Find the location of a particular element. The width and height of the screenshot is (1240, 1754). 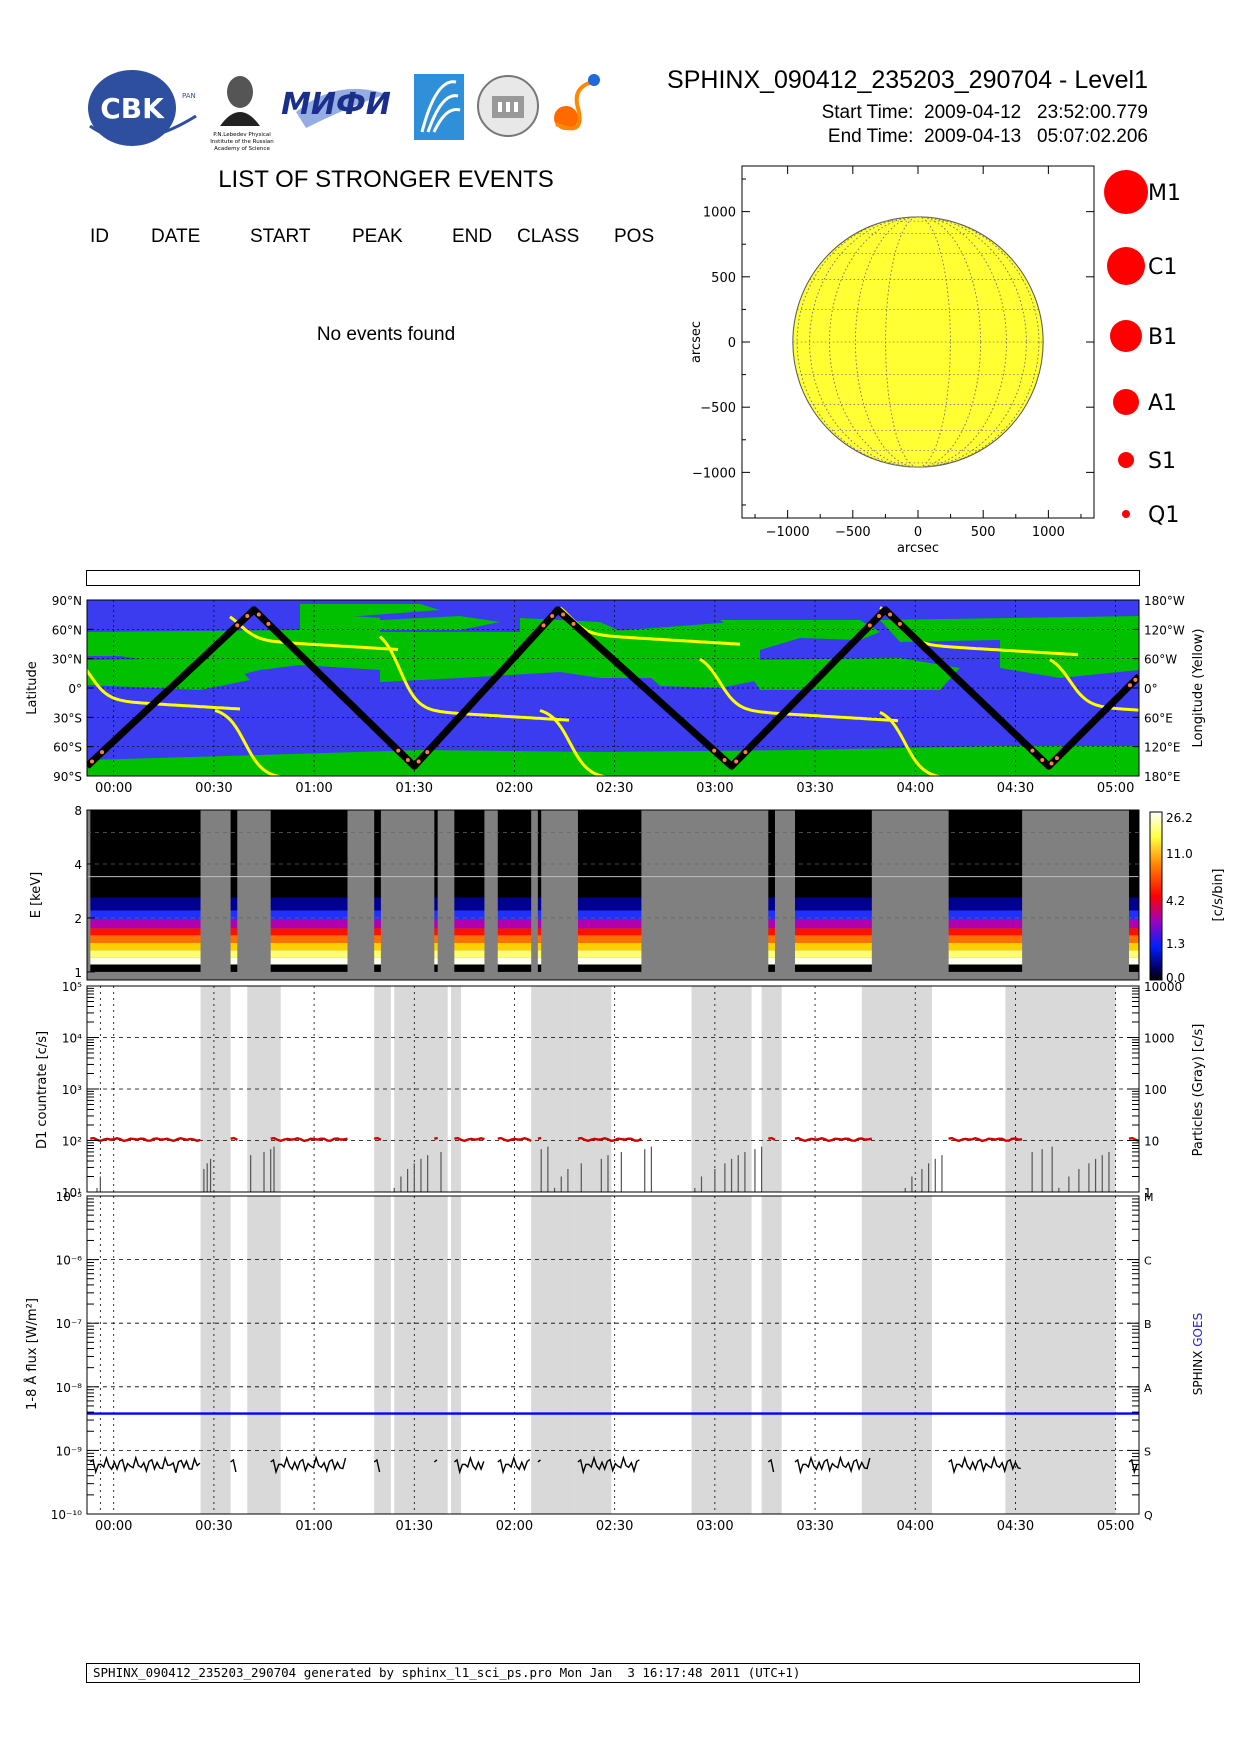

sun-xtick-label: 500 is located at coordinates (983, 532).